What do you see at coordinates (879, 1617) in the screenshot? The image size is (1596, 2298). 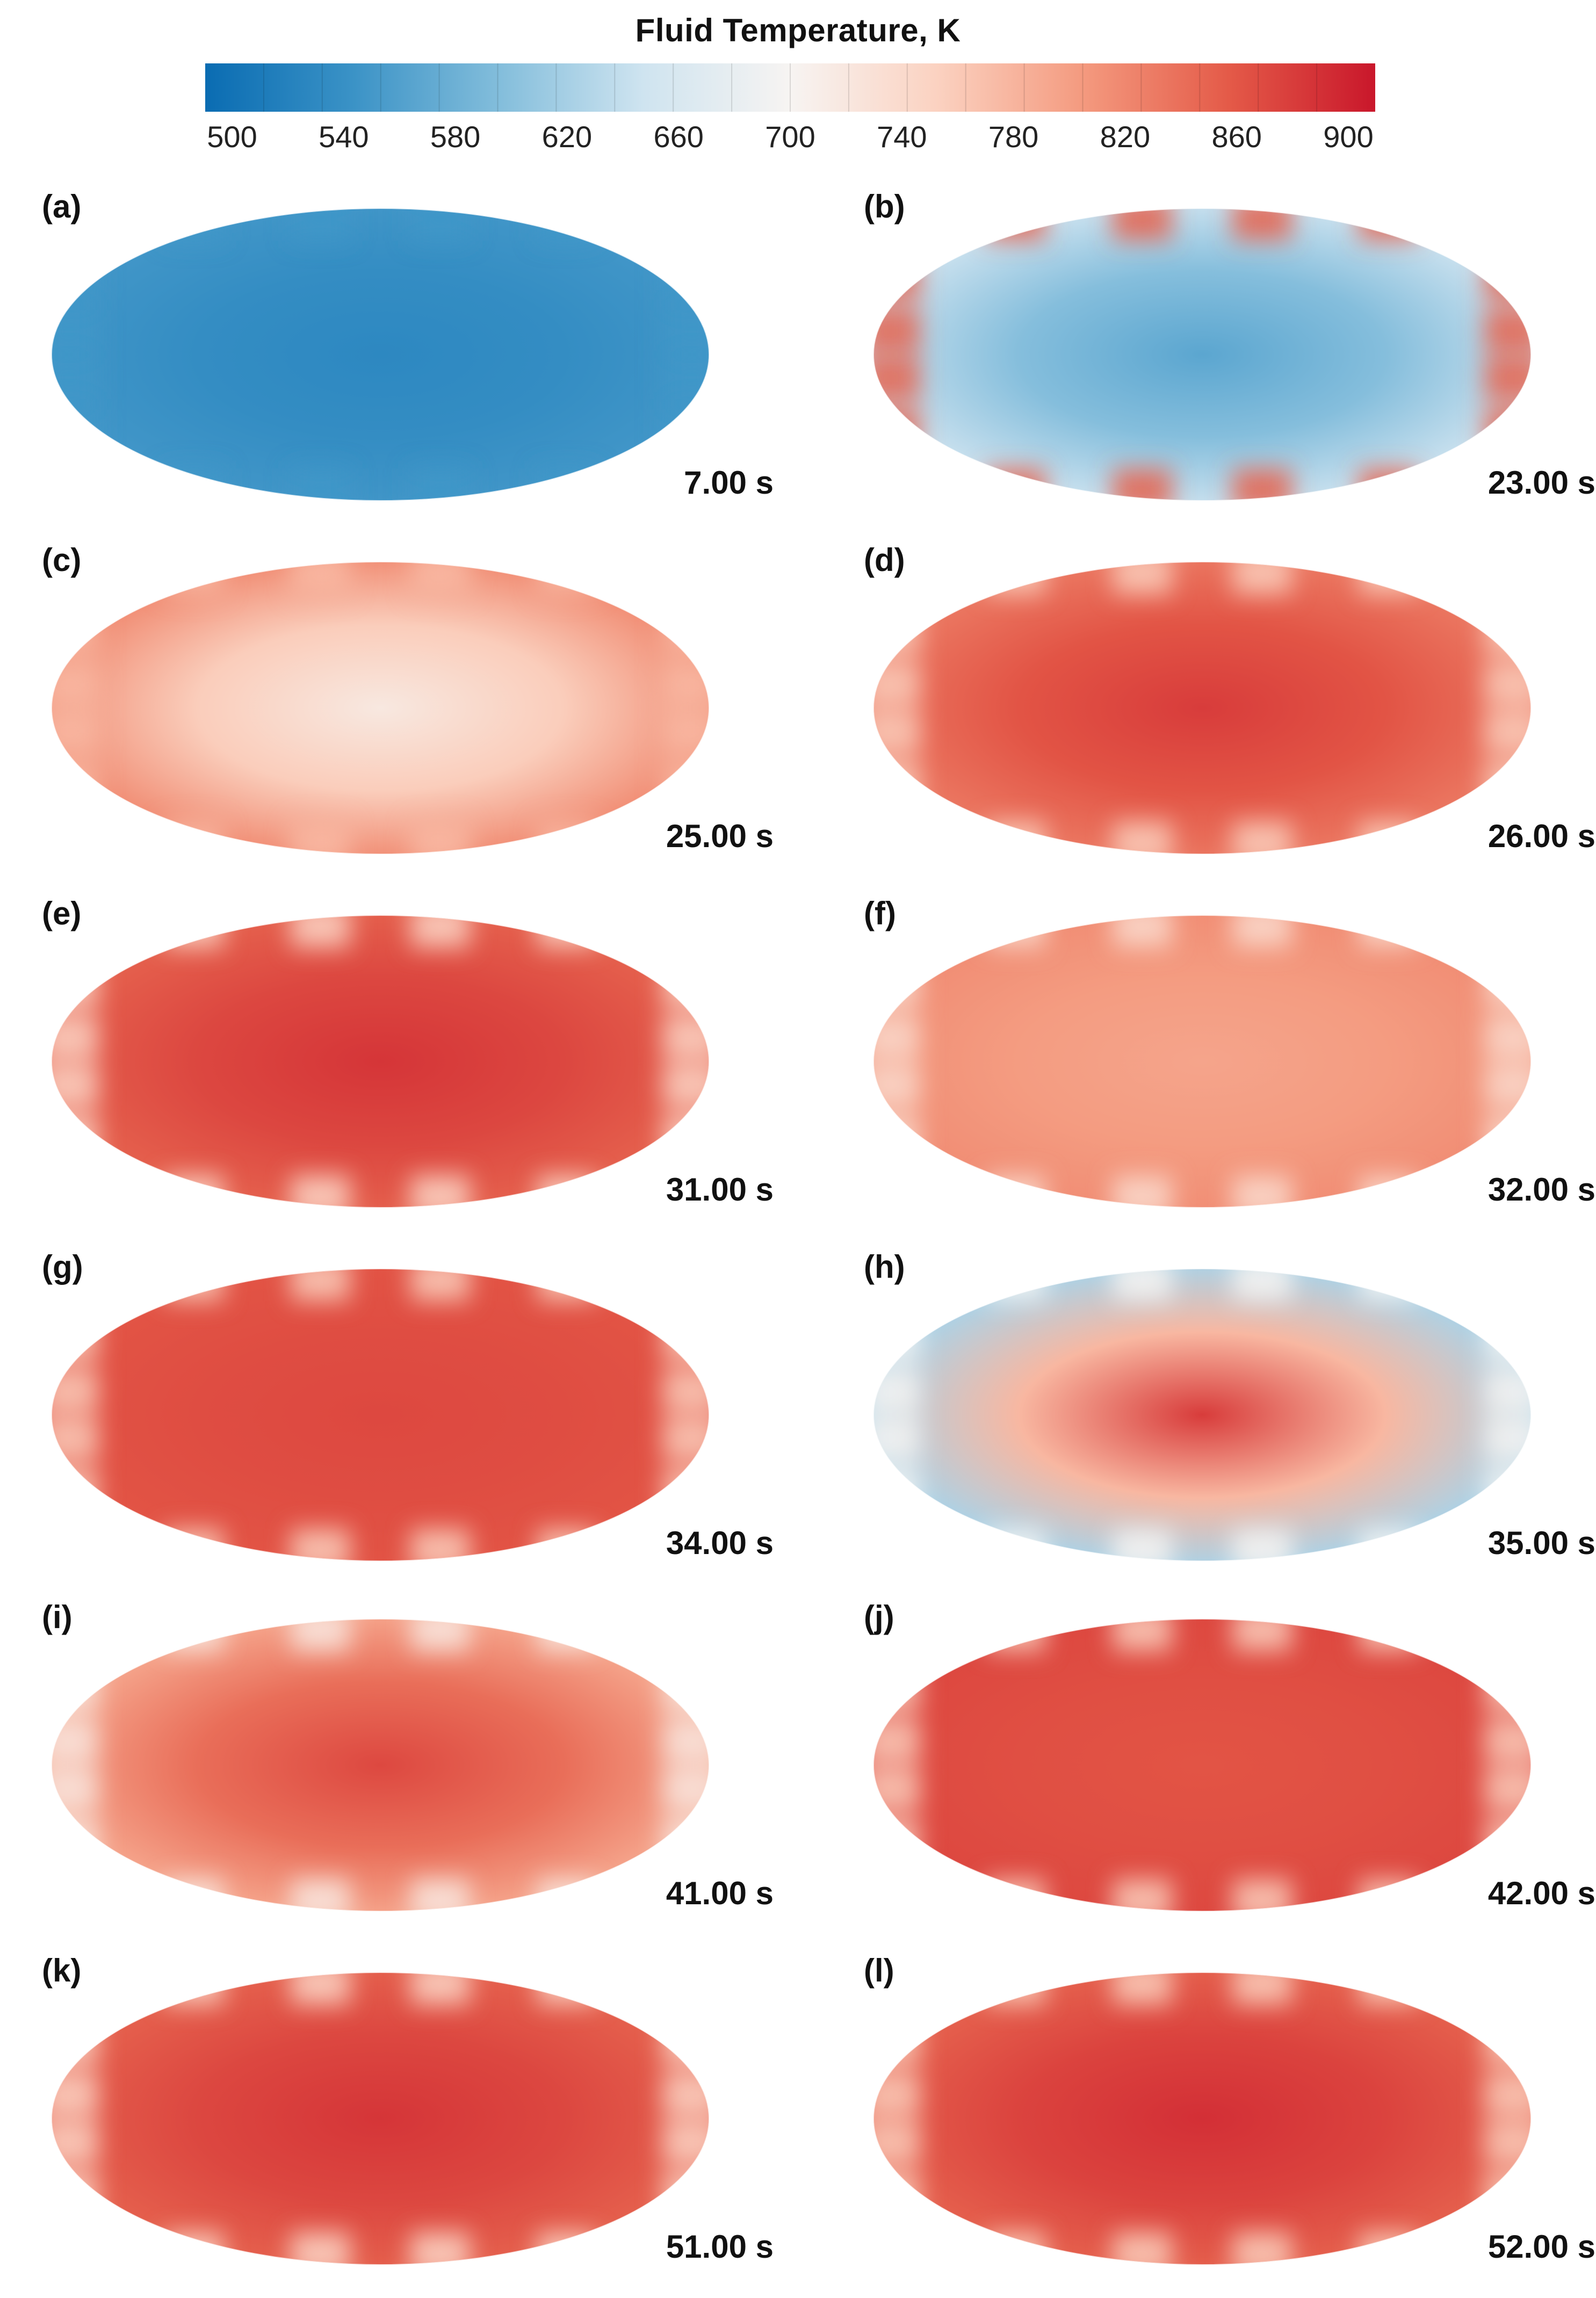 I see `panel-label: (j)` at bounding box center [879, 1617].